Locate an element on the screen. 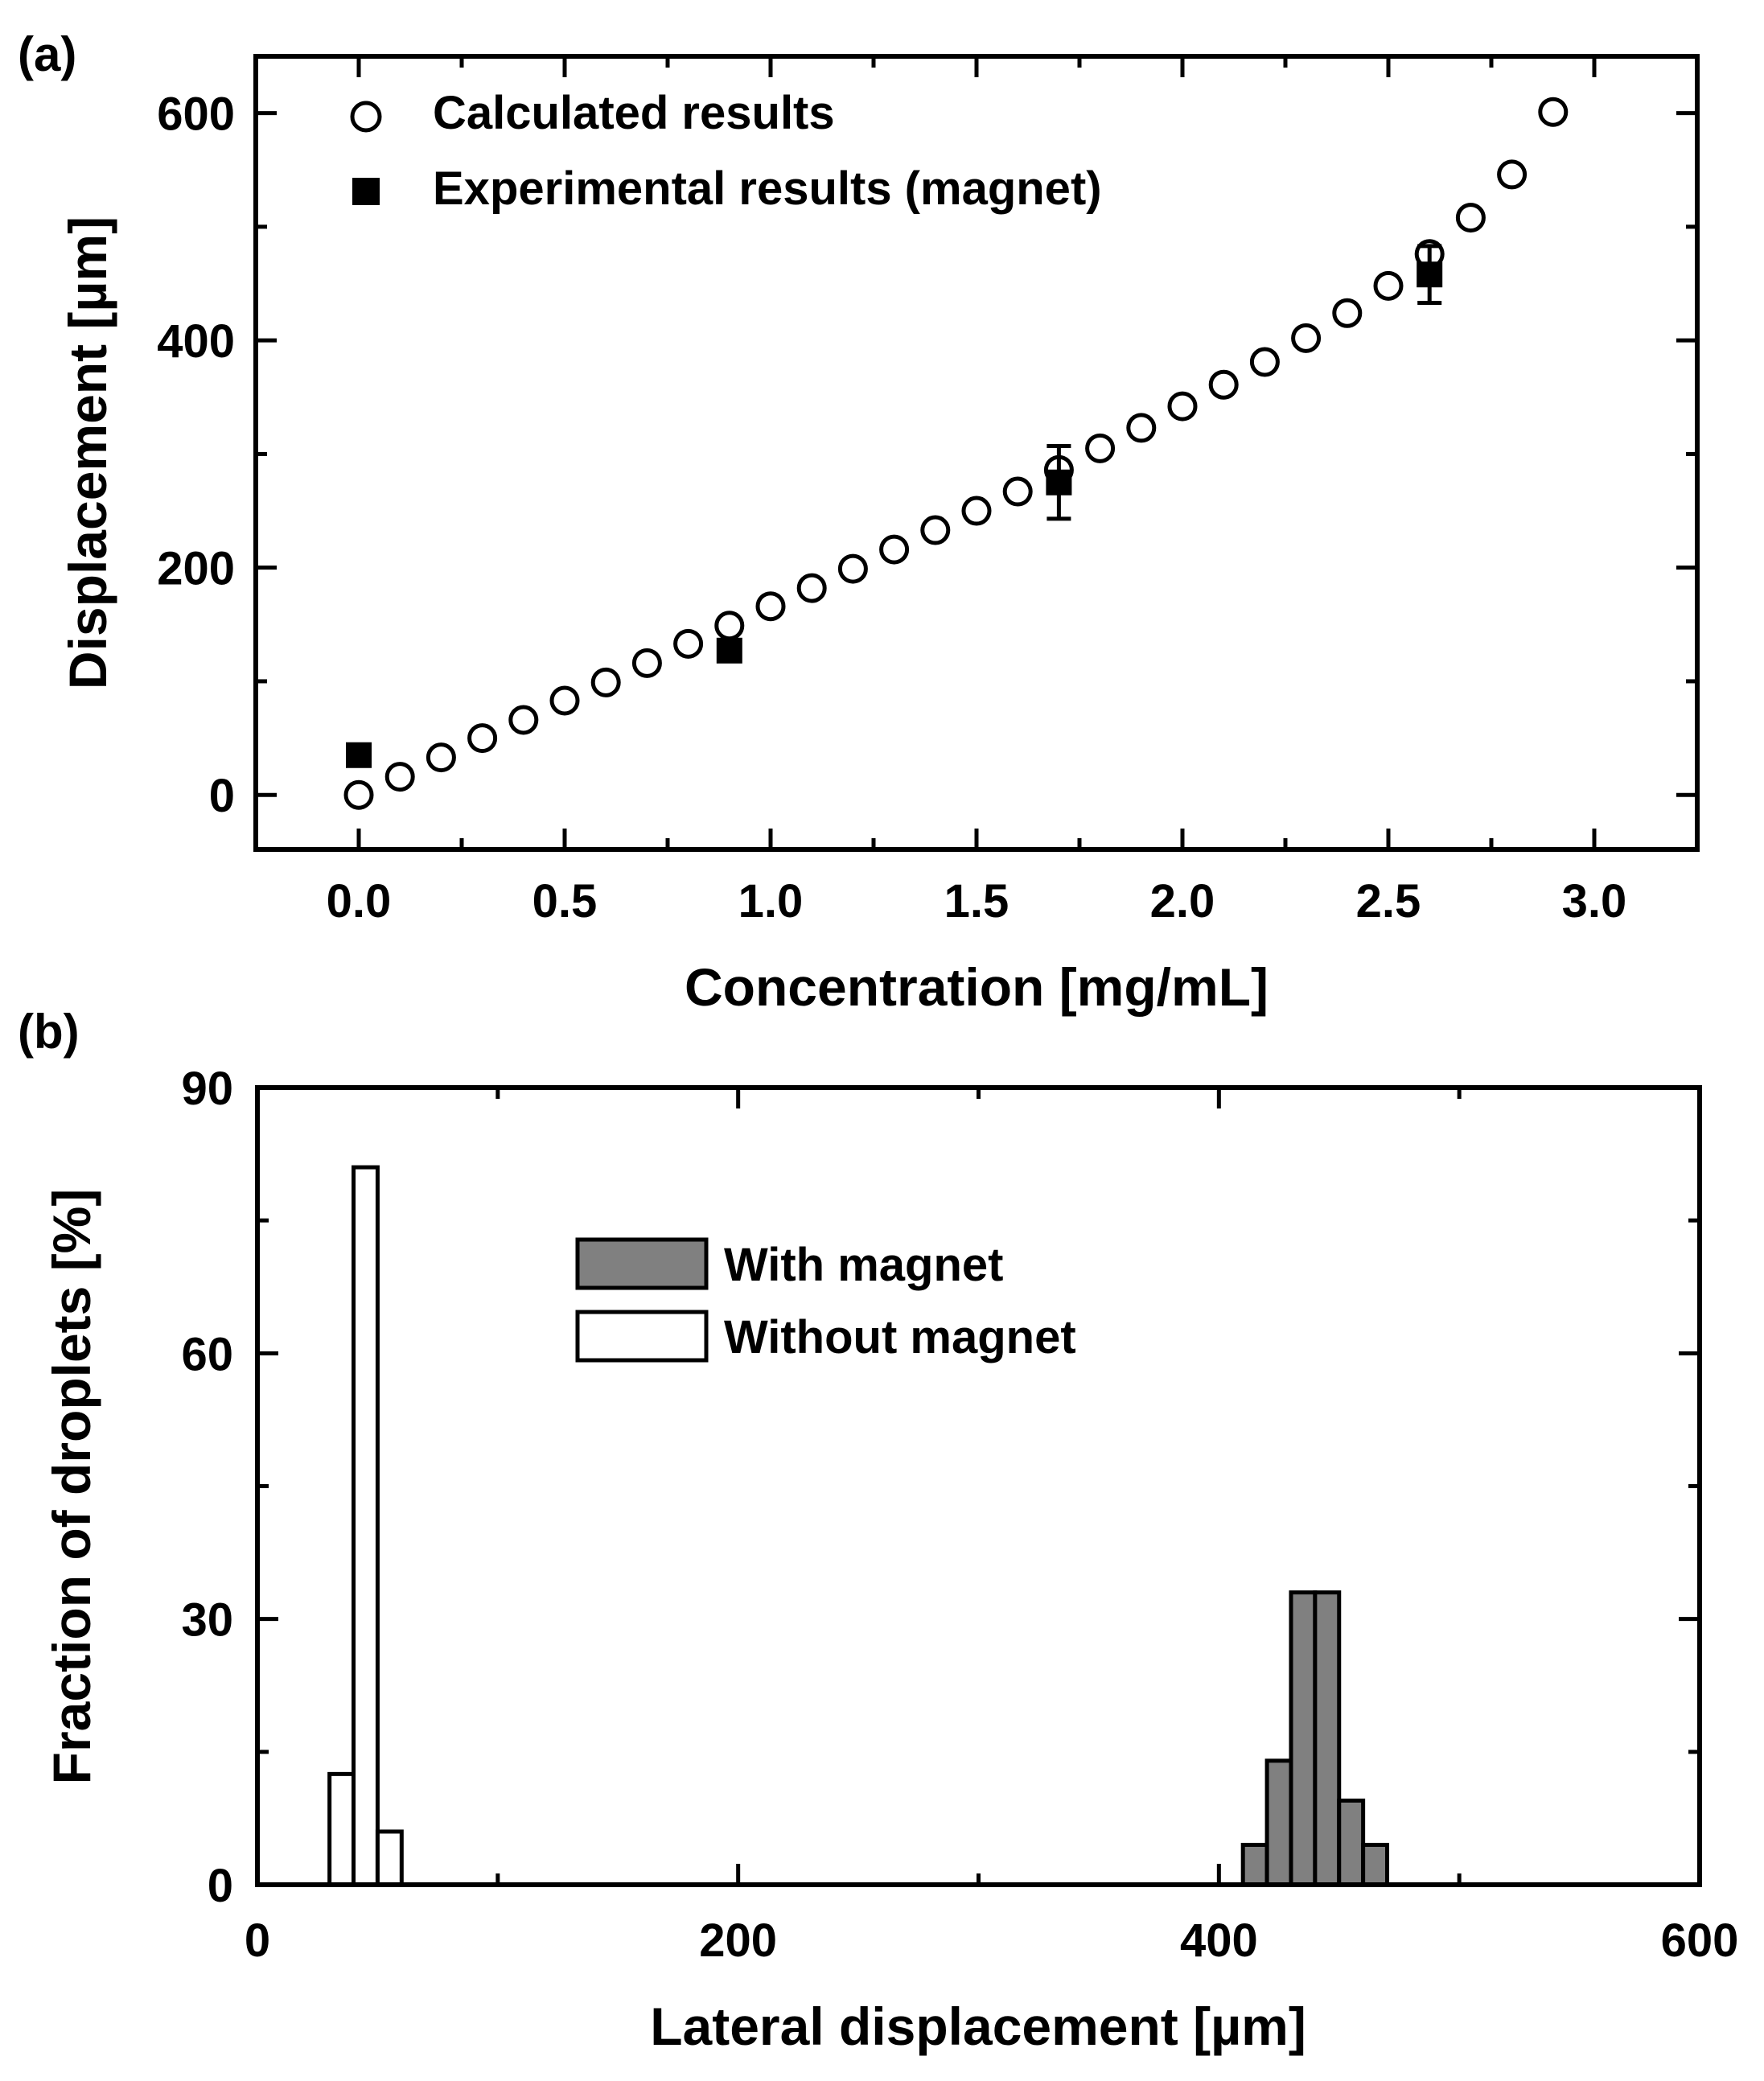  b-y-tick-label-90: 90 is located at coordinates (207, 1089).